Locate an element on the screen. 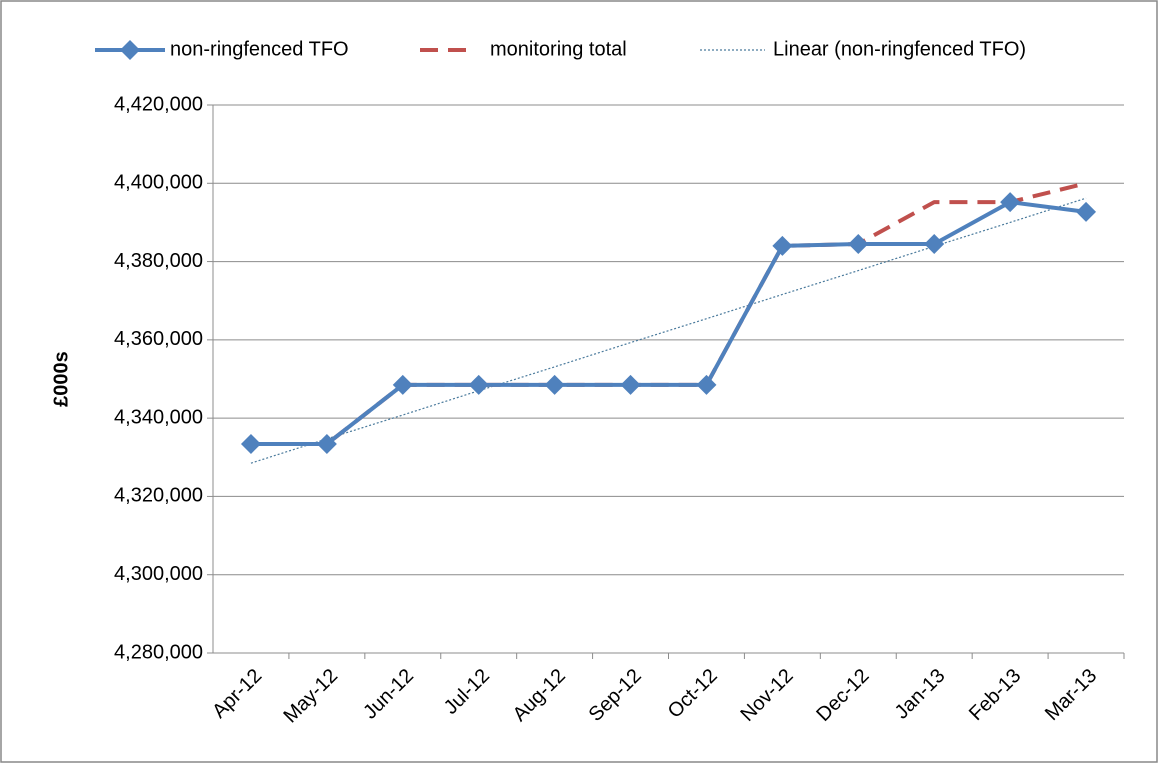 The height and width of the screenshot is (763, 1158). y-tick-label: 4,360,000 is located at coordinates (158, 339).